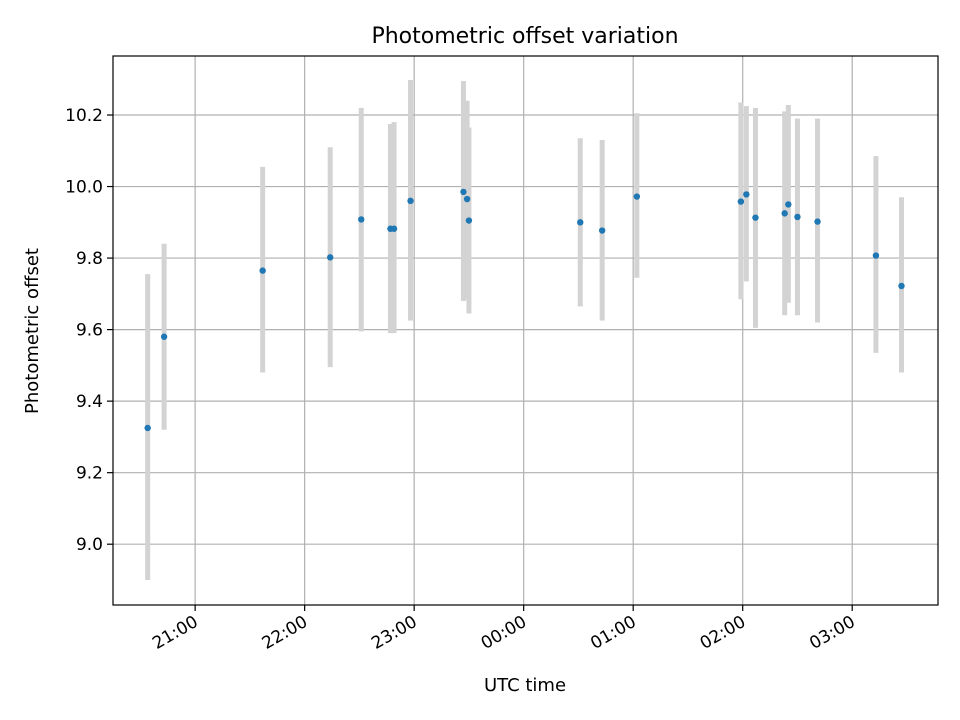 This screenshot has width=960, height=720. What do you see at coordinates (32, 331) in the screenshot?
I see `y-axis-label: Photometric offset` at bounding box center [32, 331].